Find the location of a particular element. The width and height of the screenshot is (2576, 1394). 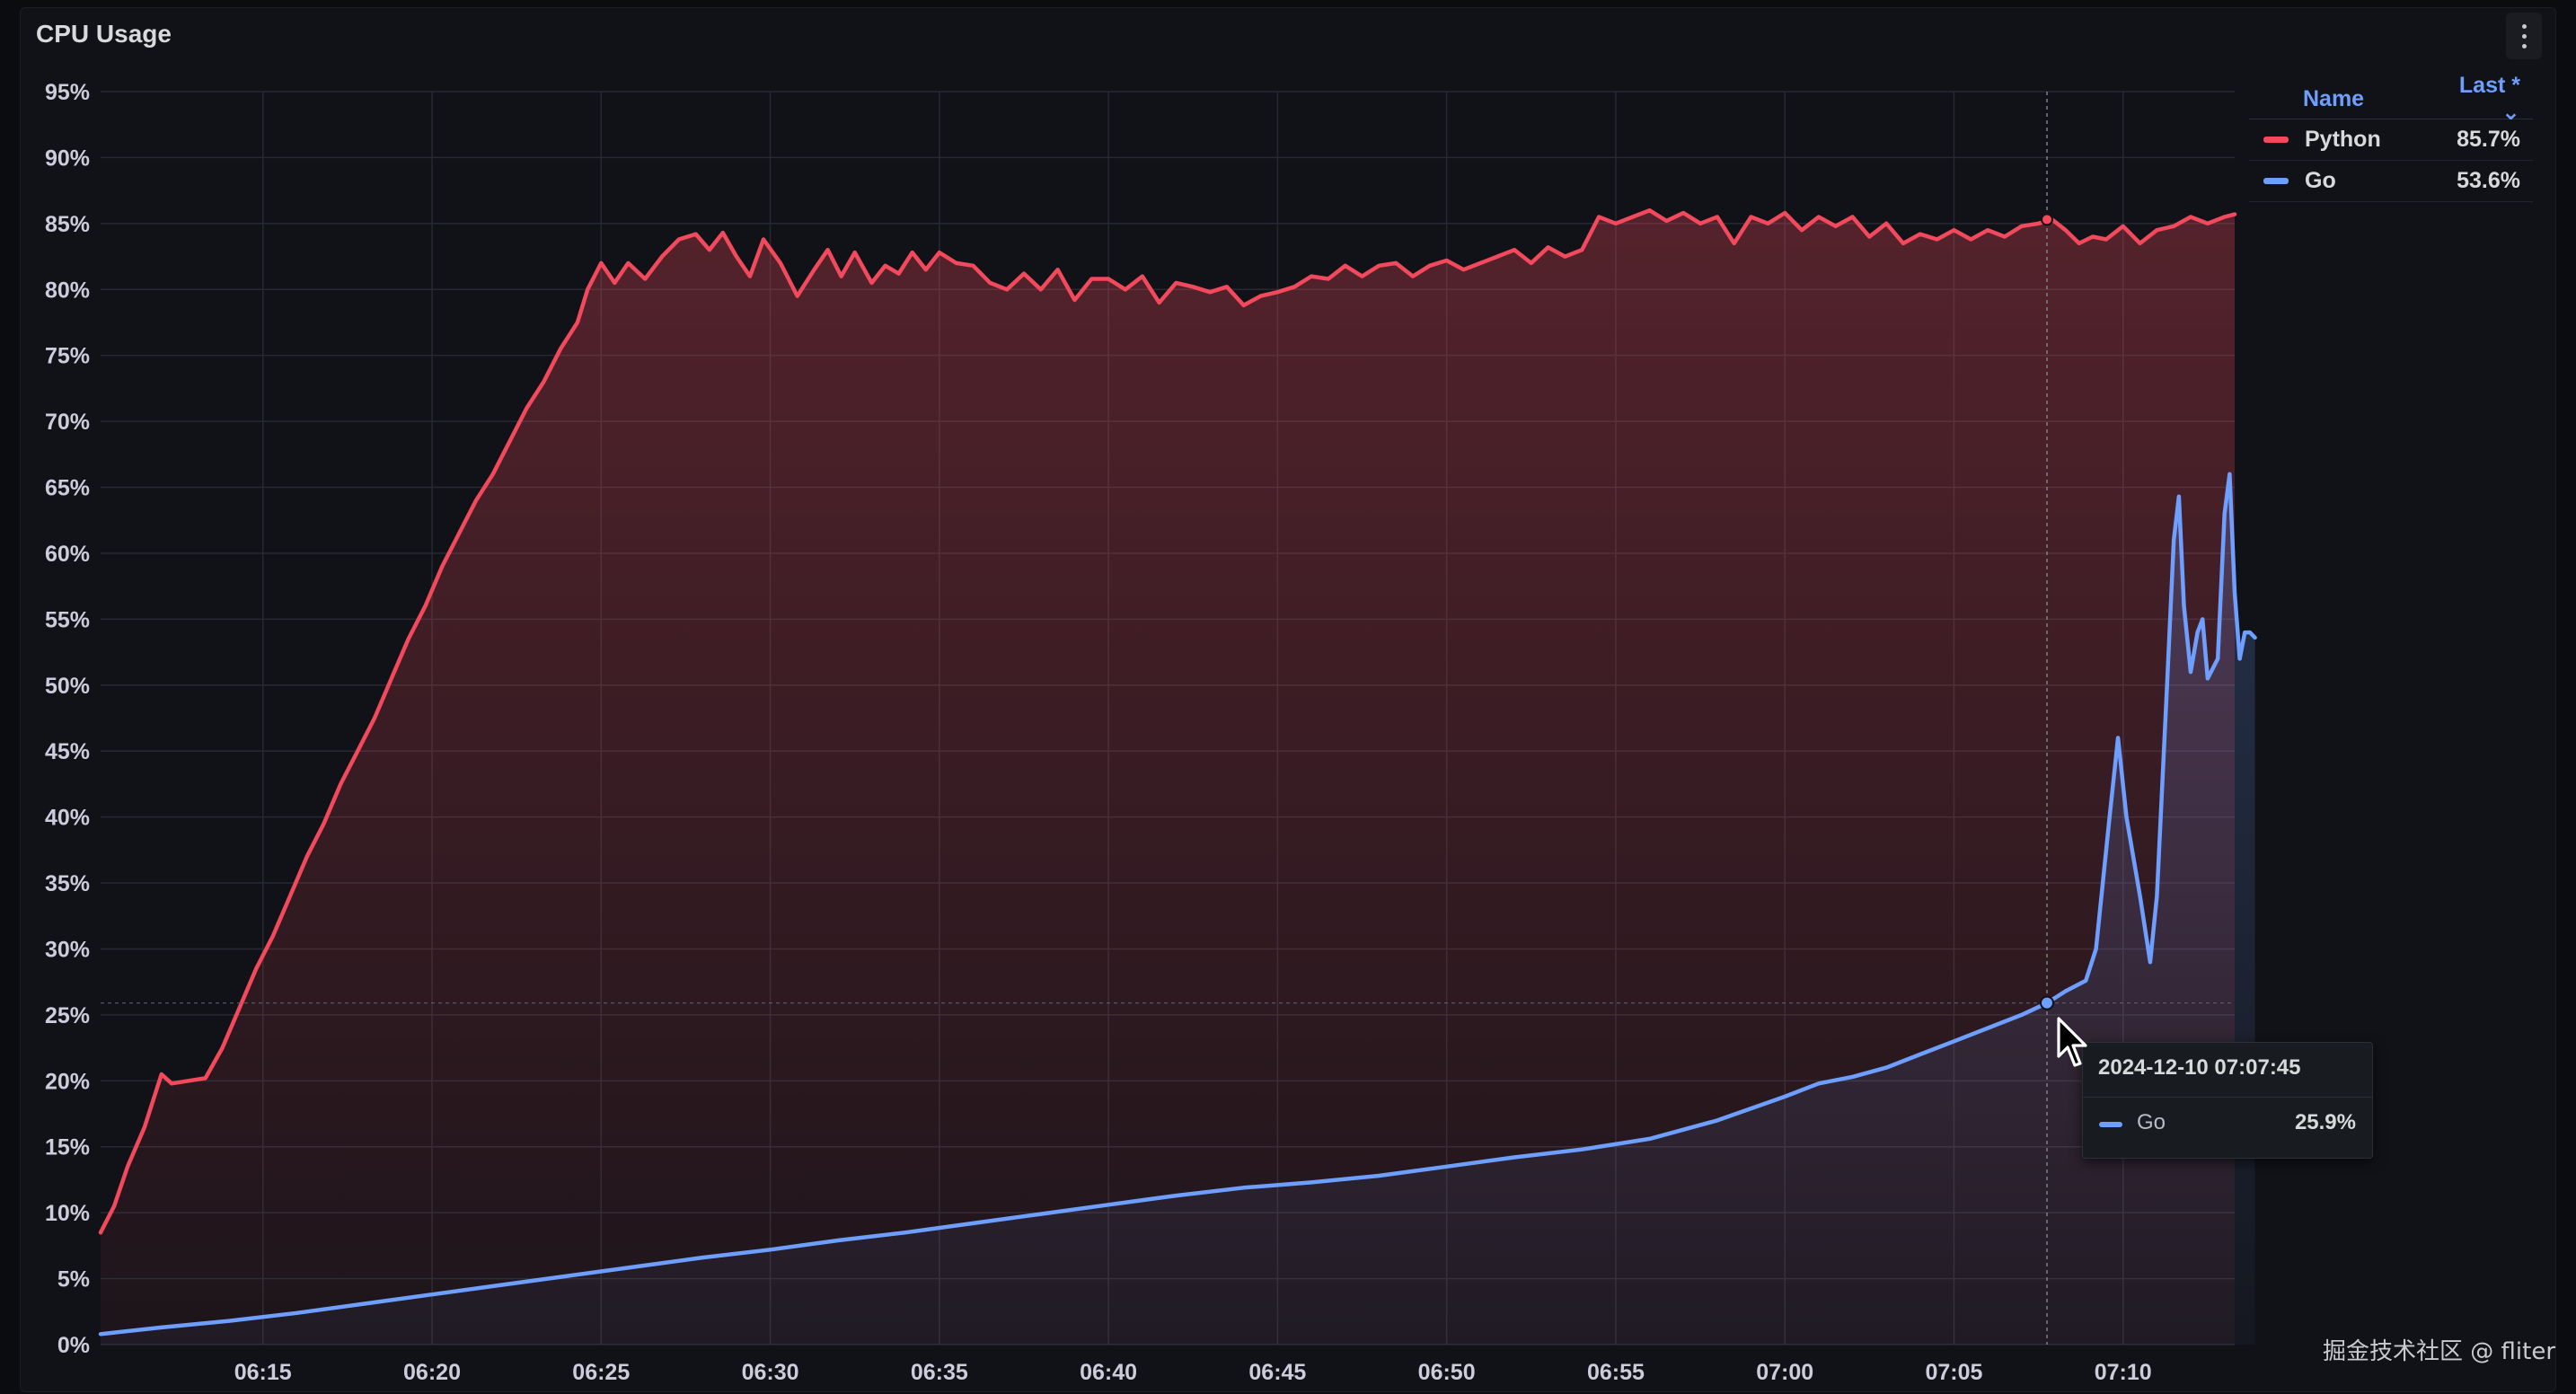

x-tick-label: 06:55 is located at coordinates (1616, 1372).